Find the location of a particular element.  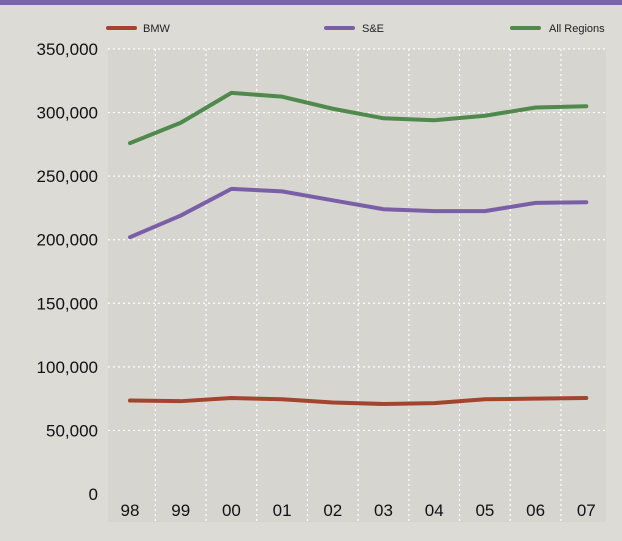

x-tick-label: 98 is located at coordinates (130, 510).